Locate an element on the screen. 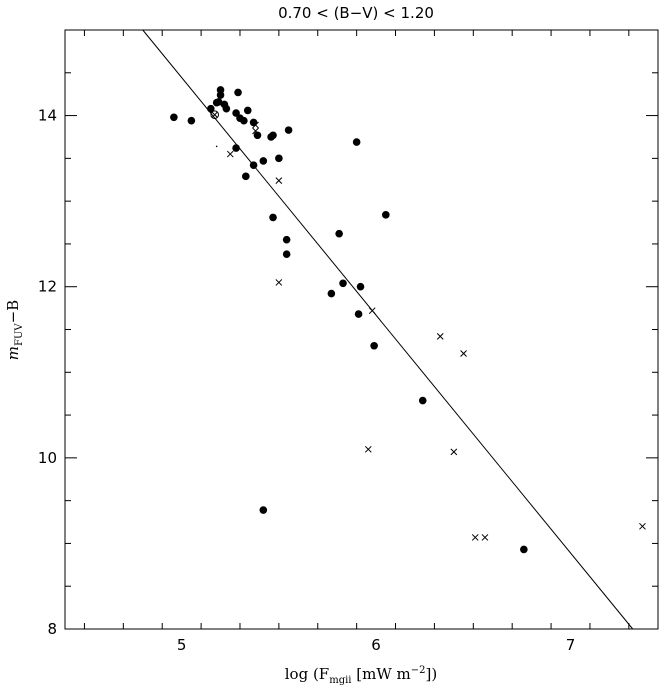 This screenshot has height=689, width=663. x-axis-label-main: log (F is located at coordinates (307, 674).